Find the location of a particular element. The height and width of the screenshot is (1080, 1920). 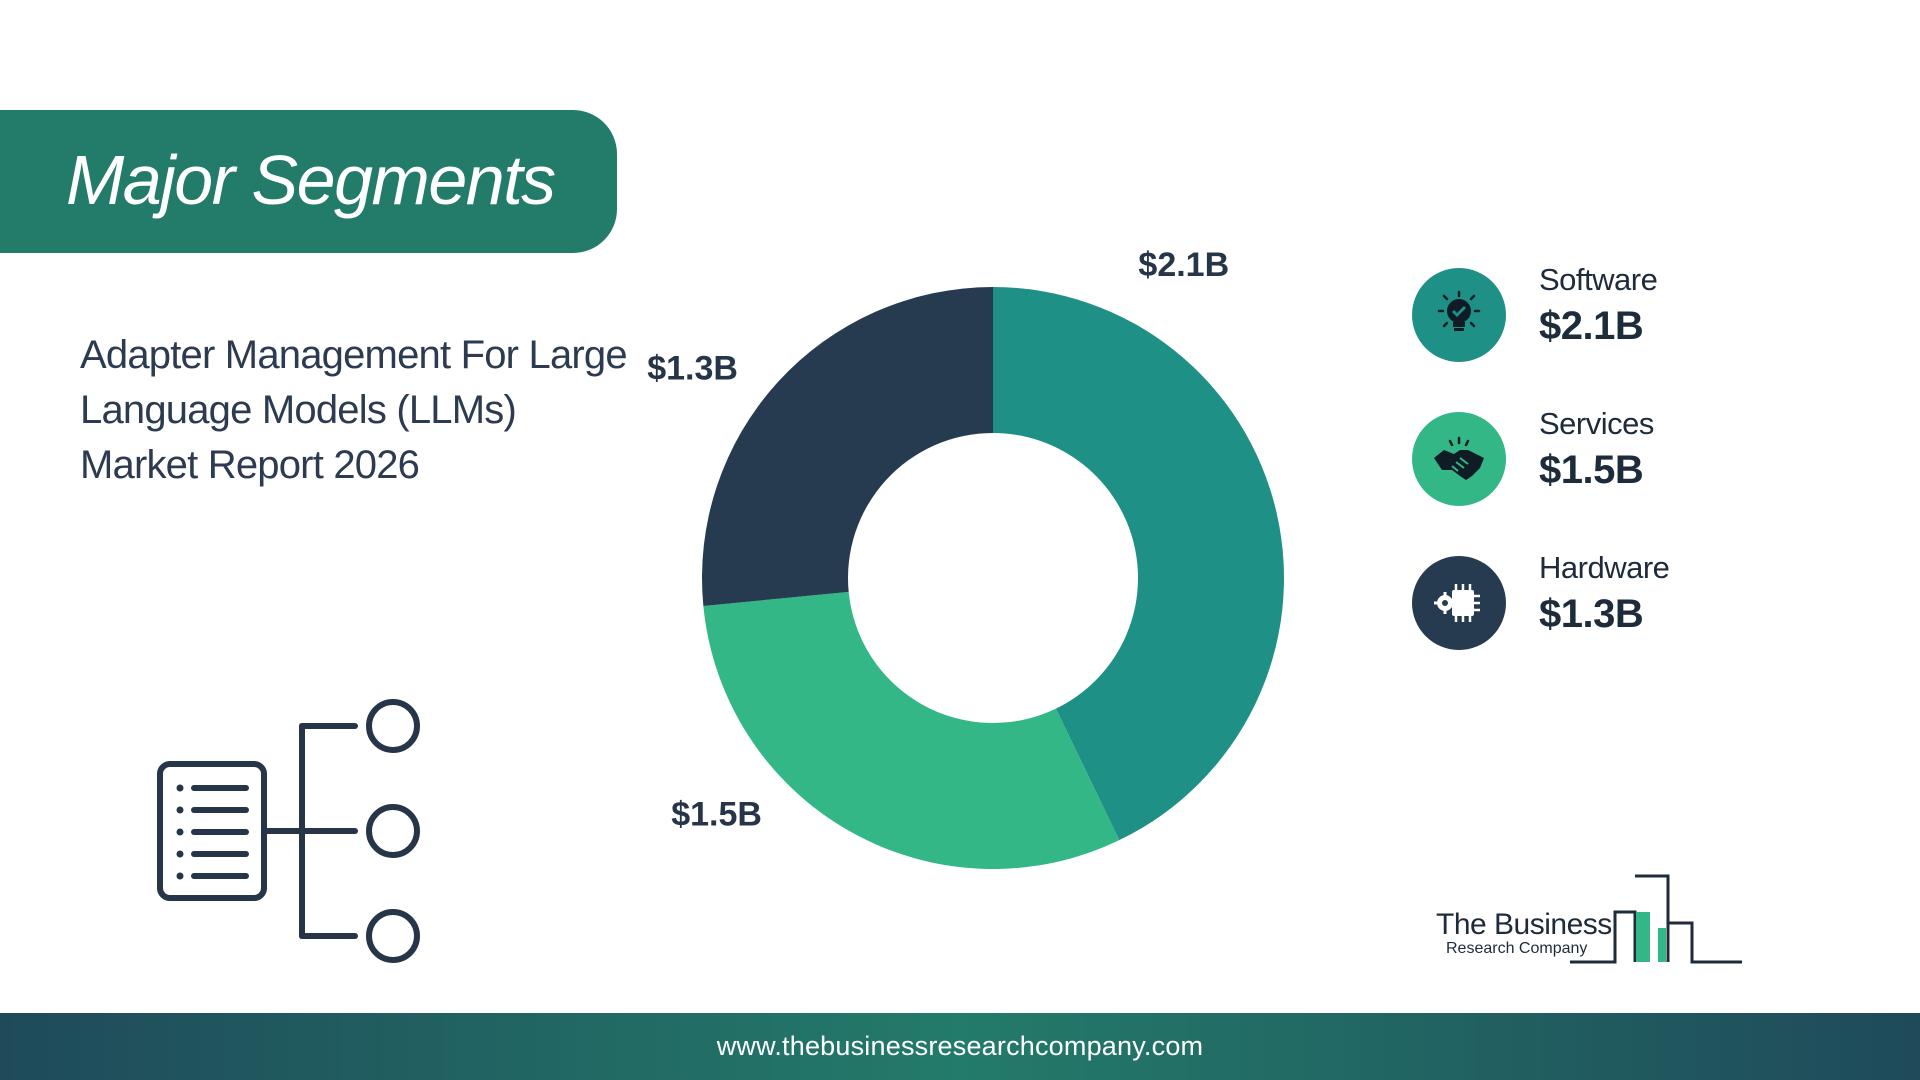

chip-gear-icon is located at coordinates (1459, 603).